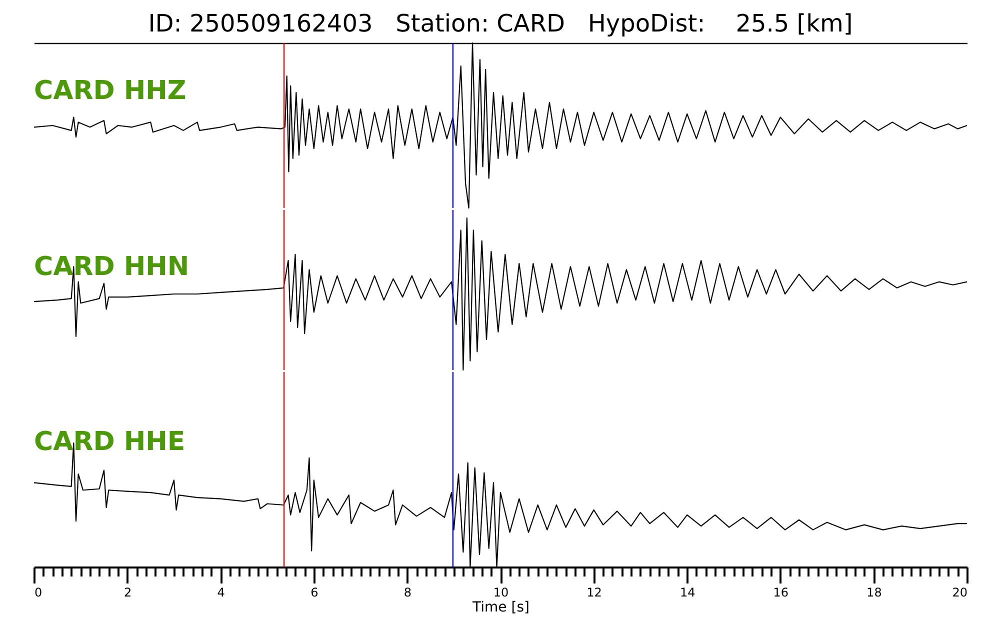 This screenshot has height=640, width=1000. What do you see at coordinates (128, 593) in the screenshot?
I see `x-tick-label: 2` at bounding box center [128, 593].